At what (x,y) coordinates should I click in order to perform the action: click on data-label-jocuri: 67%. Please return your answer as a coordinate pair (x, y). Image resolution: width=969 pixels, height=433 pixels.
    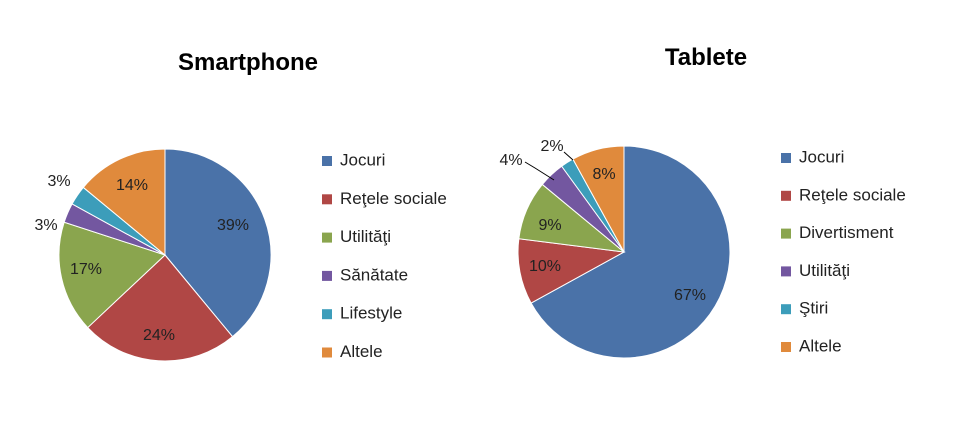
    Looking at the image, I should click on (690, 295).